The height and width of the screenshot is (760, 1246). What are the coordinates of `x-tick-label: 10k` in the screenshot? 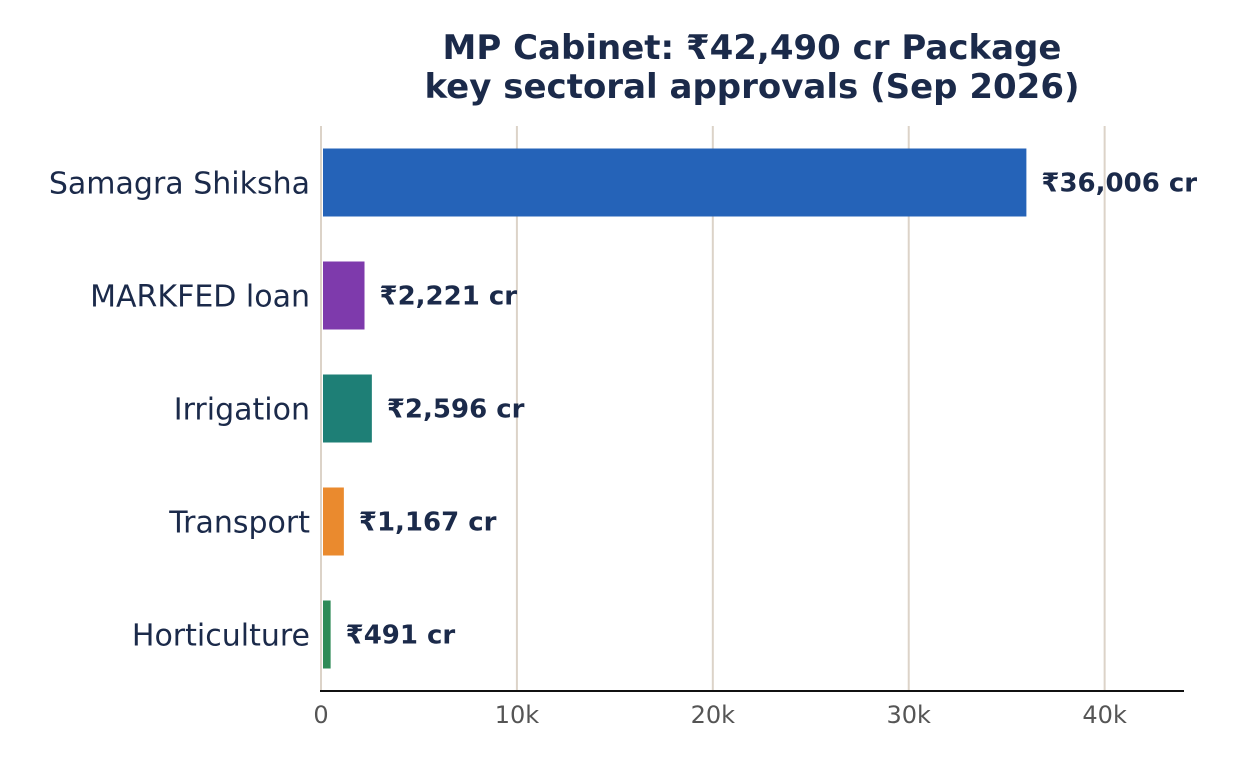 It's located at (517, 715).